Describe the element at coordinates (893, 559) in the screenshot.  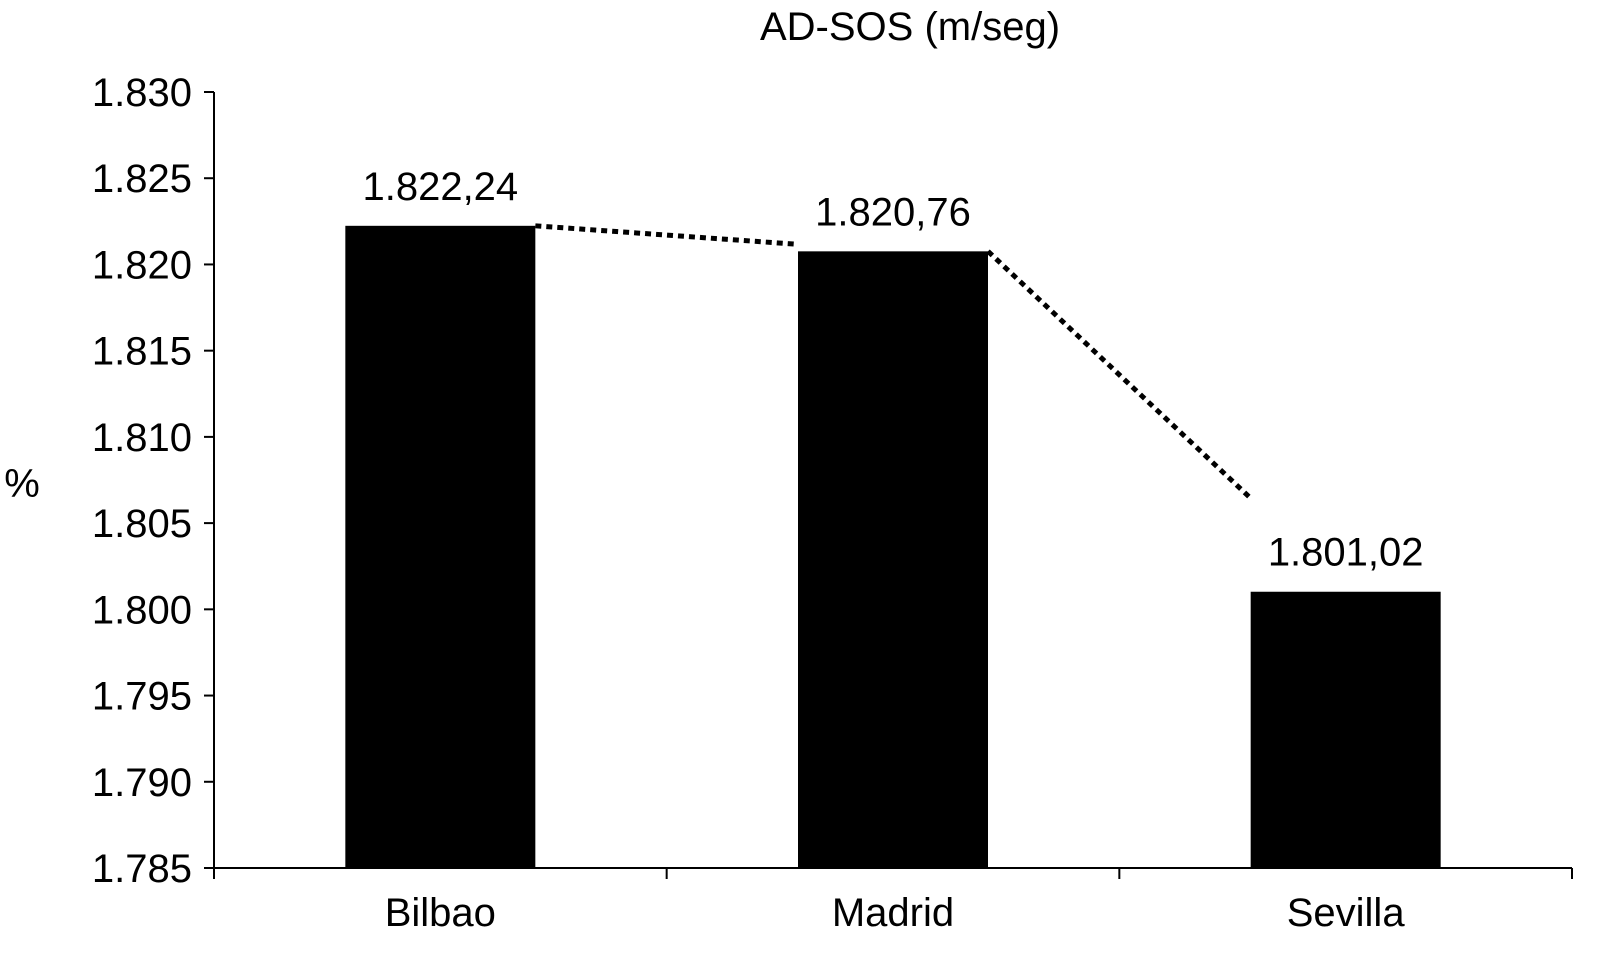
I see `bar-madrid` at that location.